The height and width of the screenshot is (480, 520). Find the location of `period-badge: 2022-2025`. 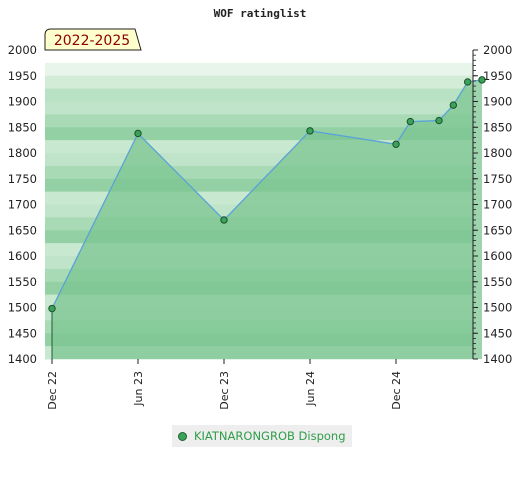

period-badge: 2022-2025 is located at coordinates (93, 39).